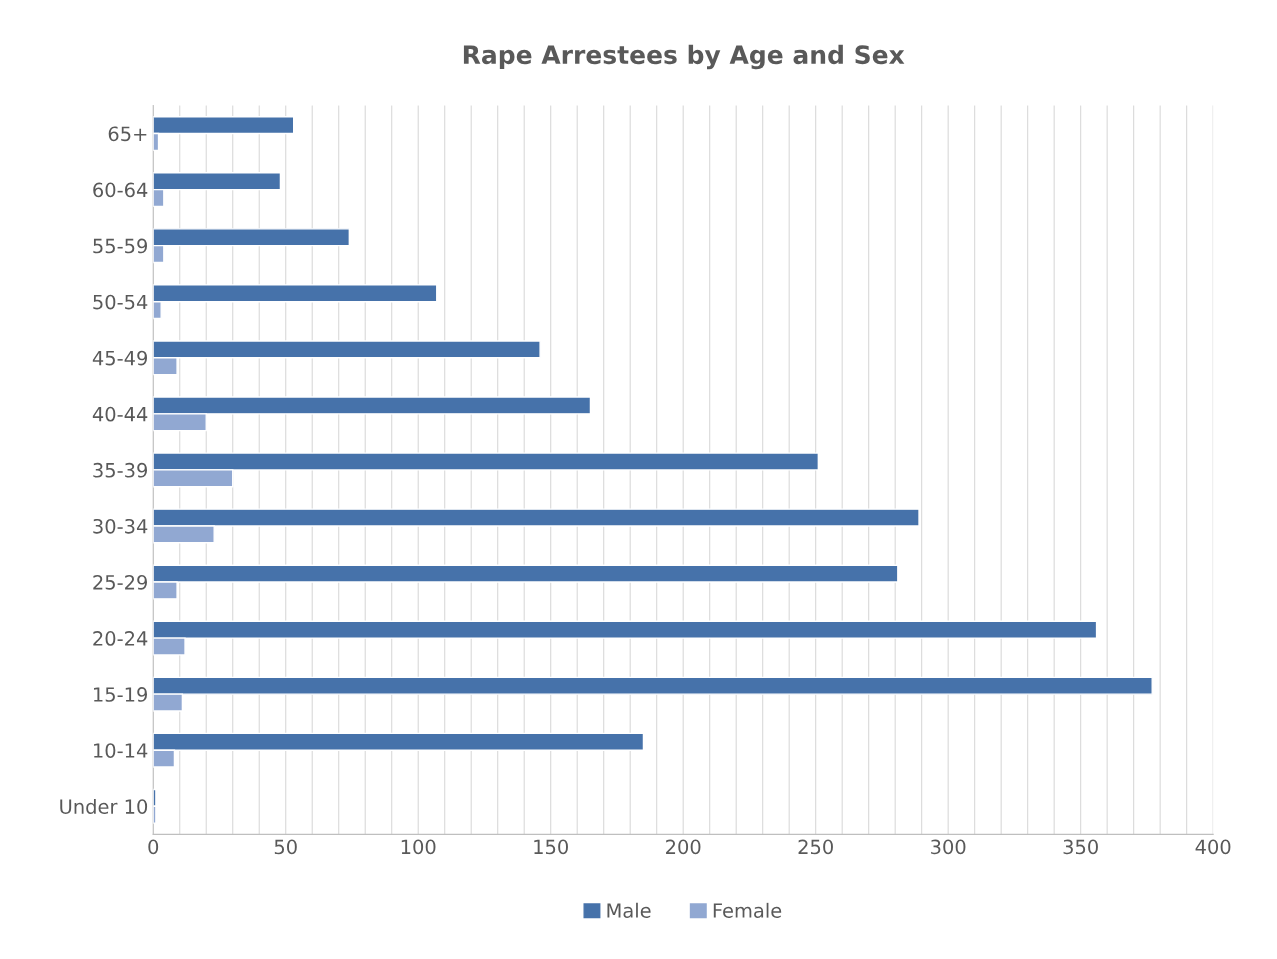  What do you see at coordinates (1213, 847) in the screenshot?
I see `x-tick-label: 400` at bounding box center [1213, 847].